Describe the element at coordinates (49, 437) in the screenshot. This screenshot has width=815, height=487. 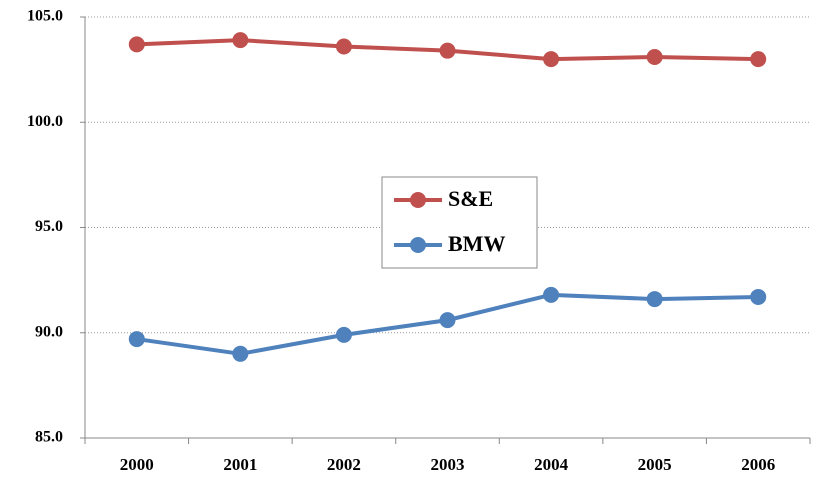
I see `y-tick-label: 85.0` at that location.